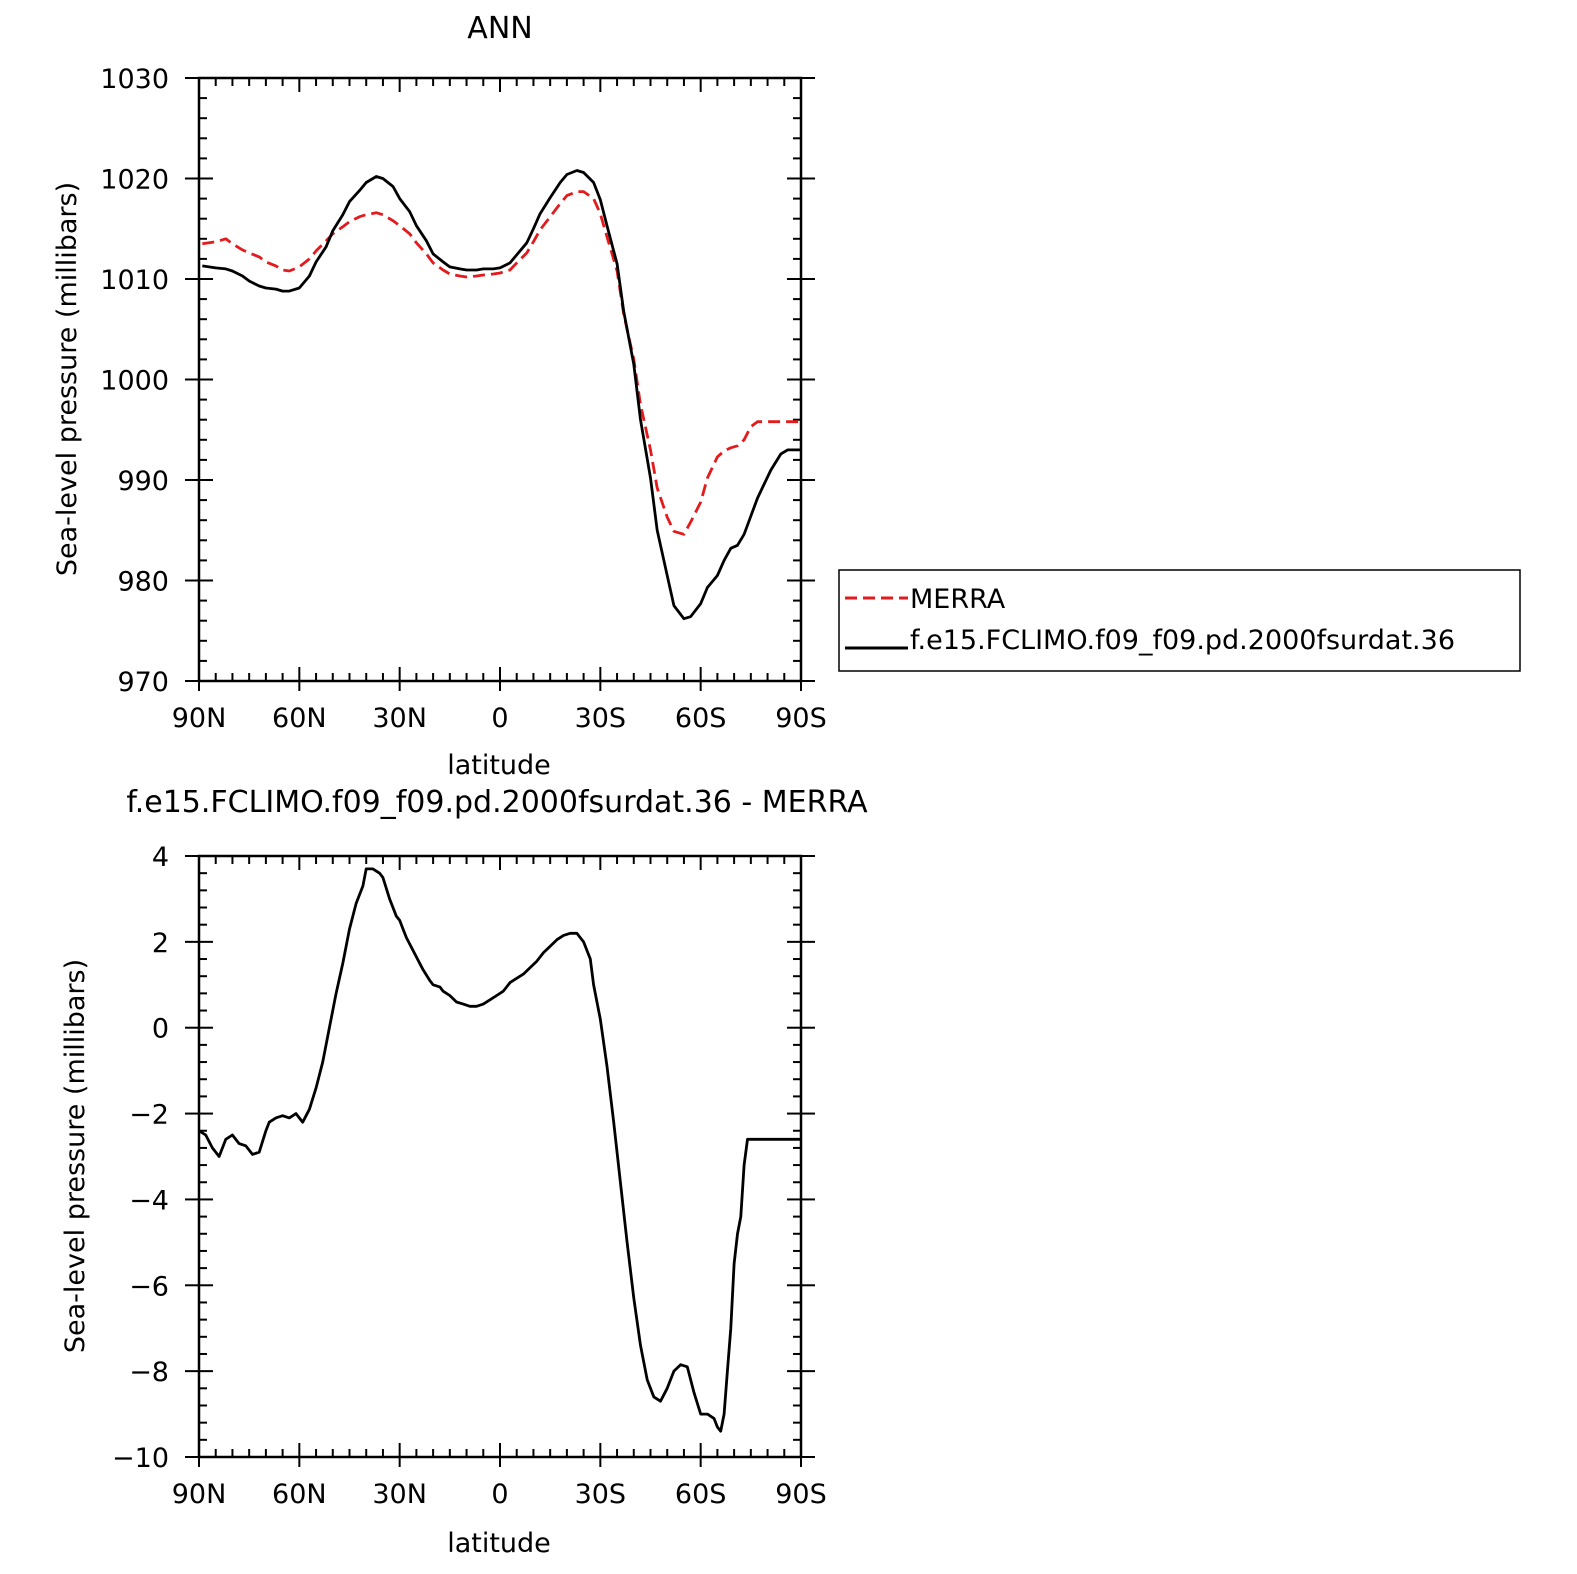 The image size is (1577, 1574). I want to click on bottom-x-tick-label: 60S, so click(701, 1494).